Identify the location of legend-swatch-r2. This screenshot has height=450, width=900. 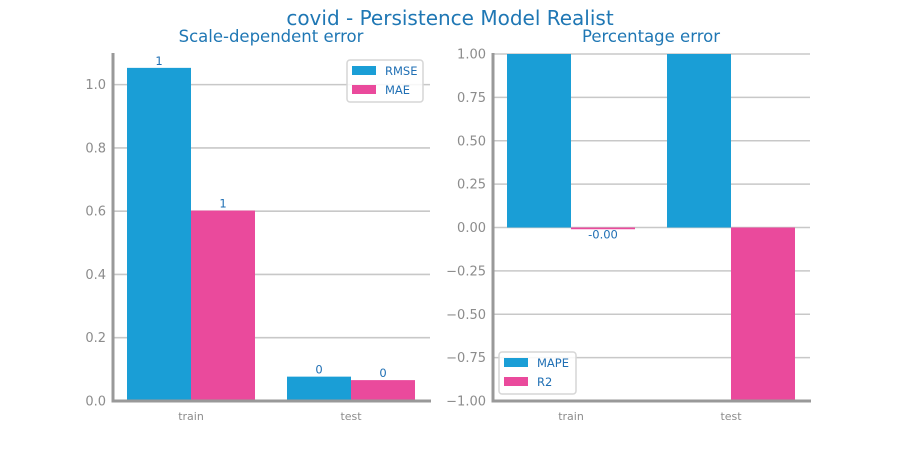
(516, 381).